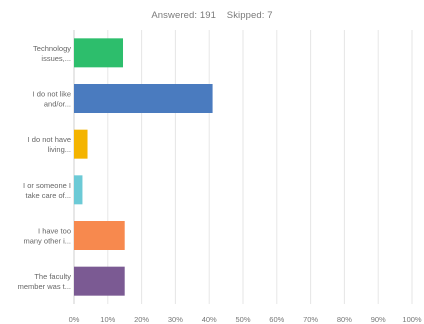  I want to click on x-tick-label: 30%, so click(175, 319).